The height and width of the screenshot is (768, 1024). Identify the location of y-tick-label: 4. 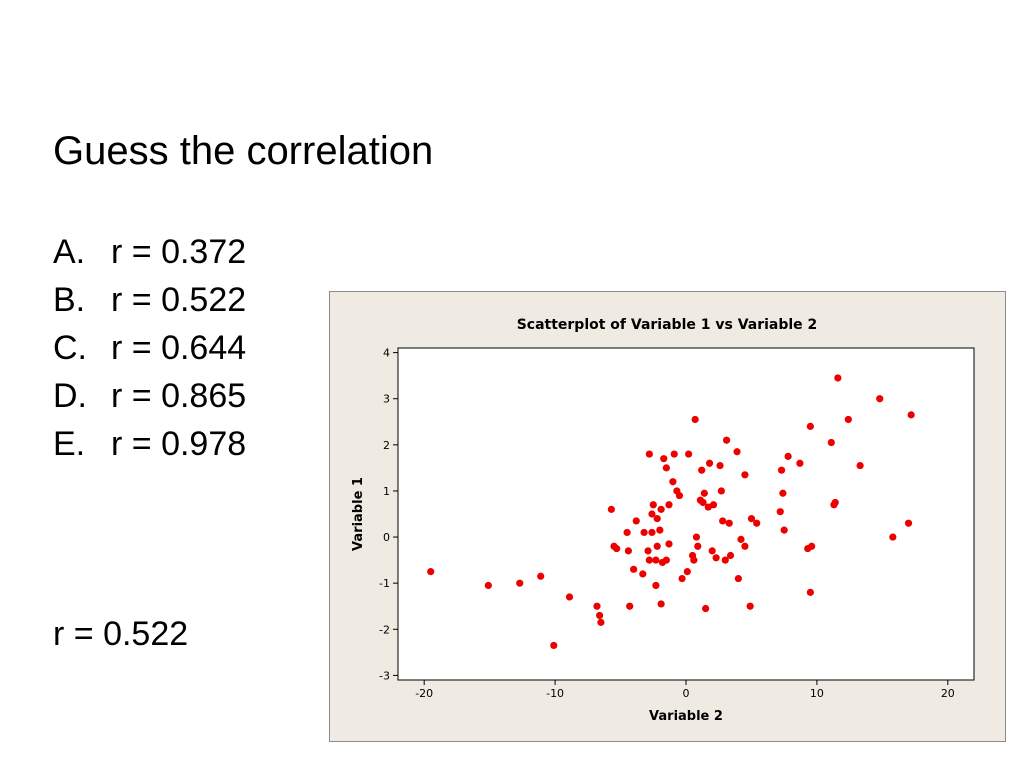
(386, 353).